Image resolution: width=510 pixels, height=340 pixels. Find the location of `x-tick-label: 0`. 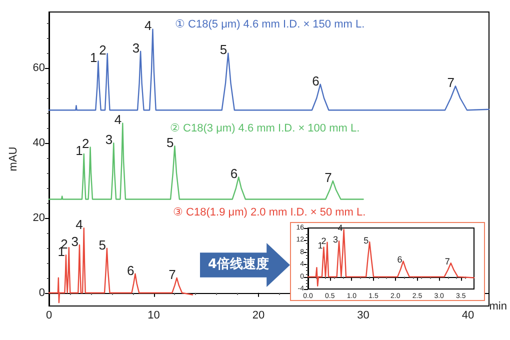

x-tick-label: 0 is located at coordinates (49, 316).